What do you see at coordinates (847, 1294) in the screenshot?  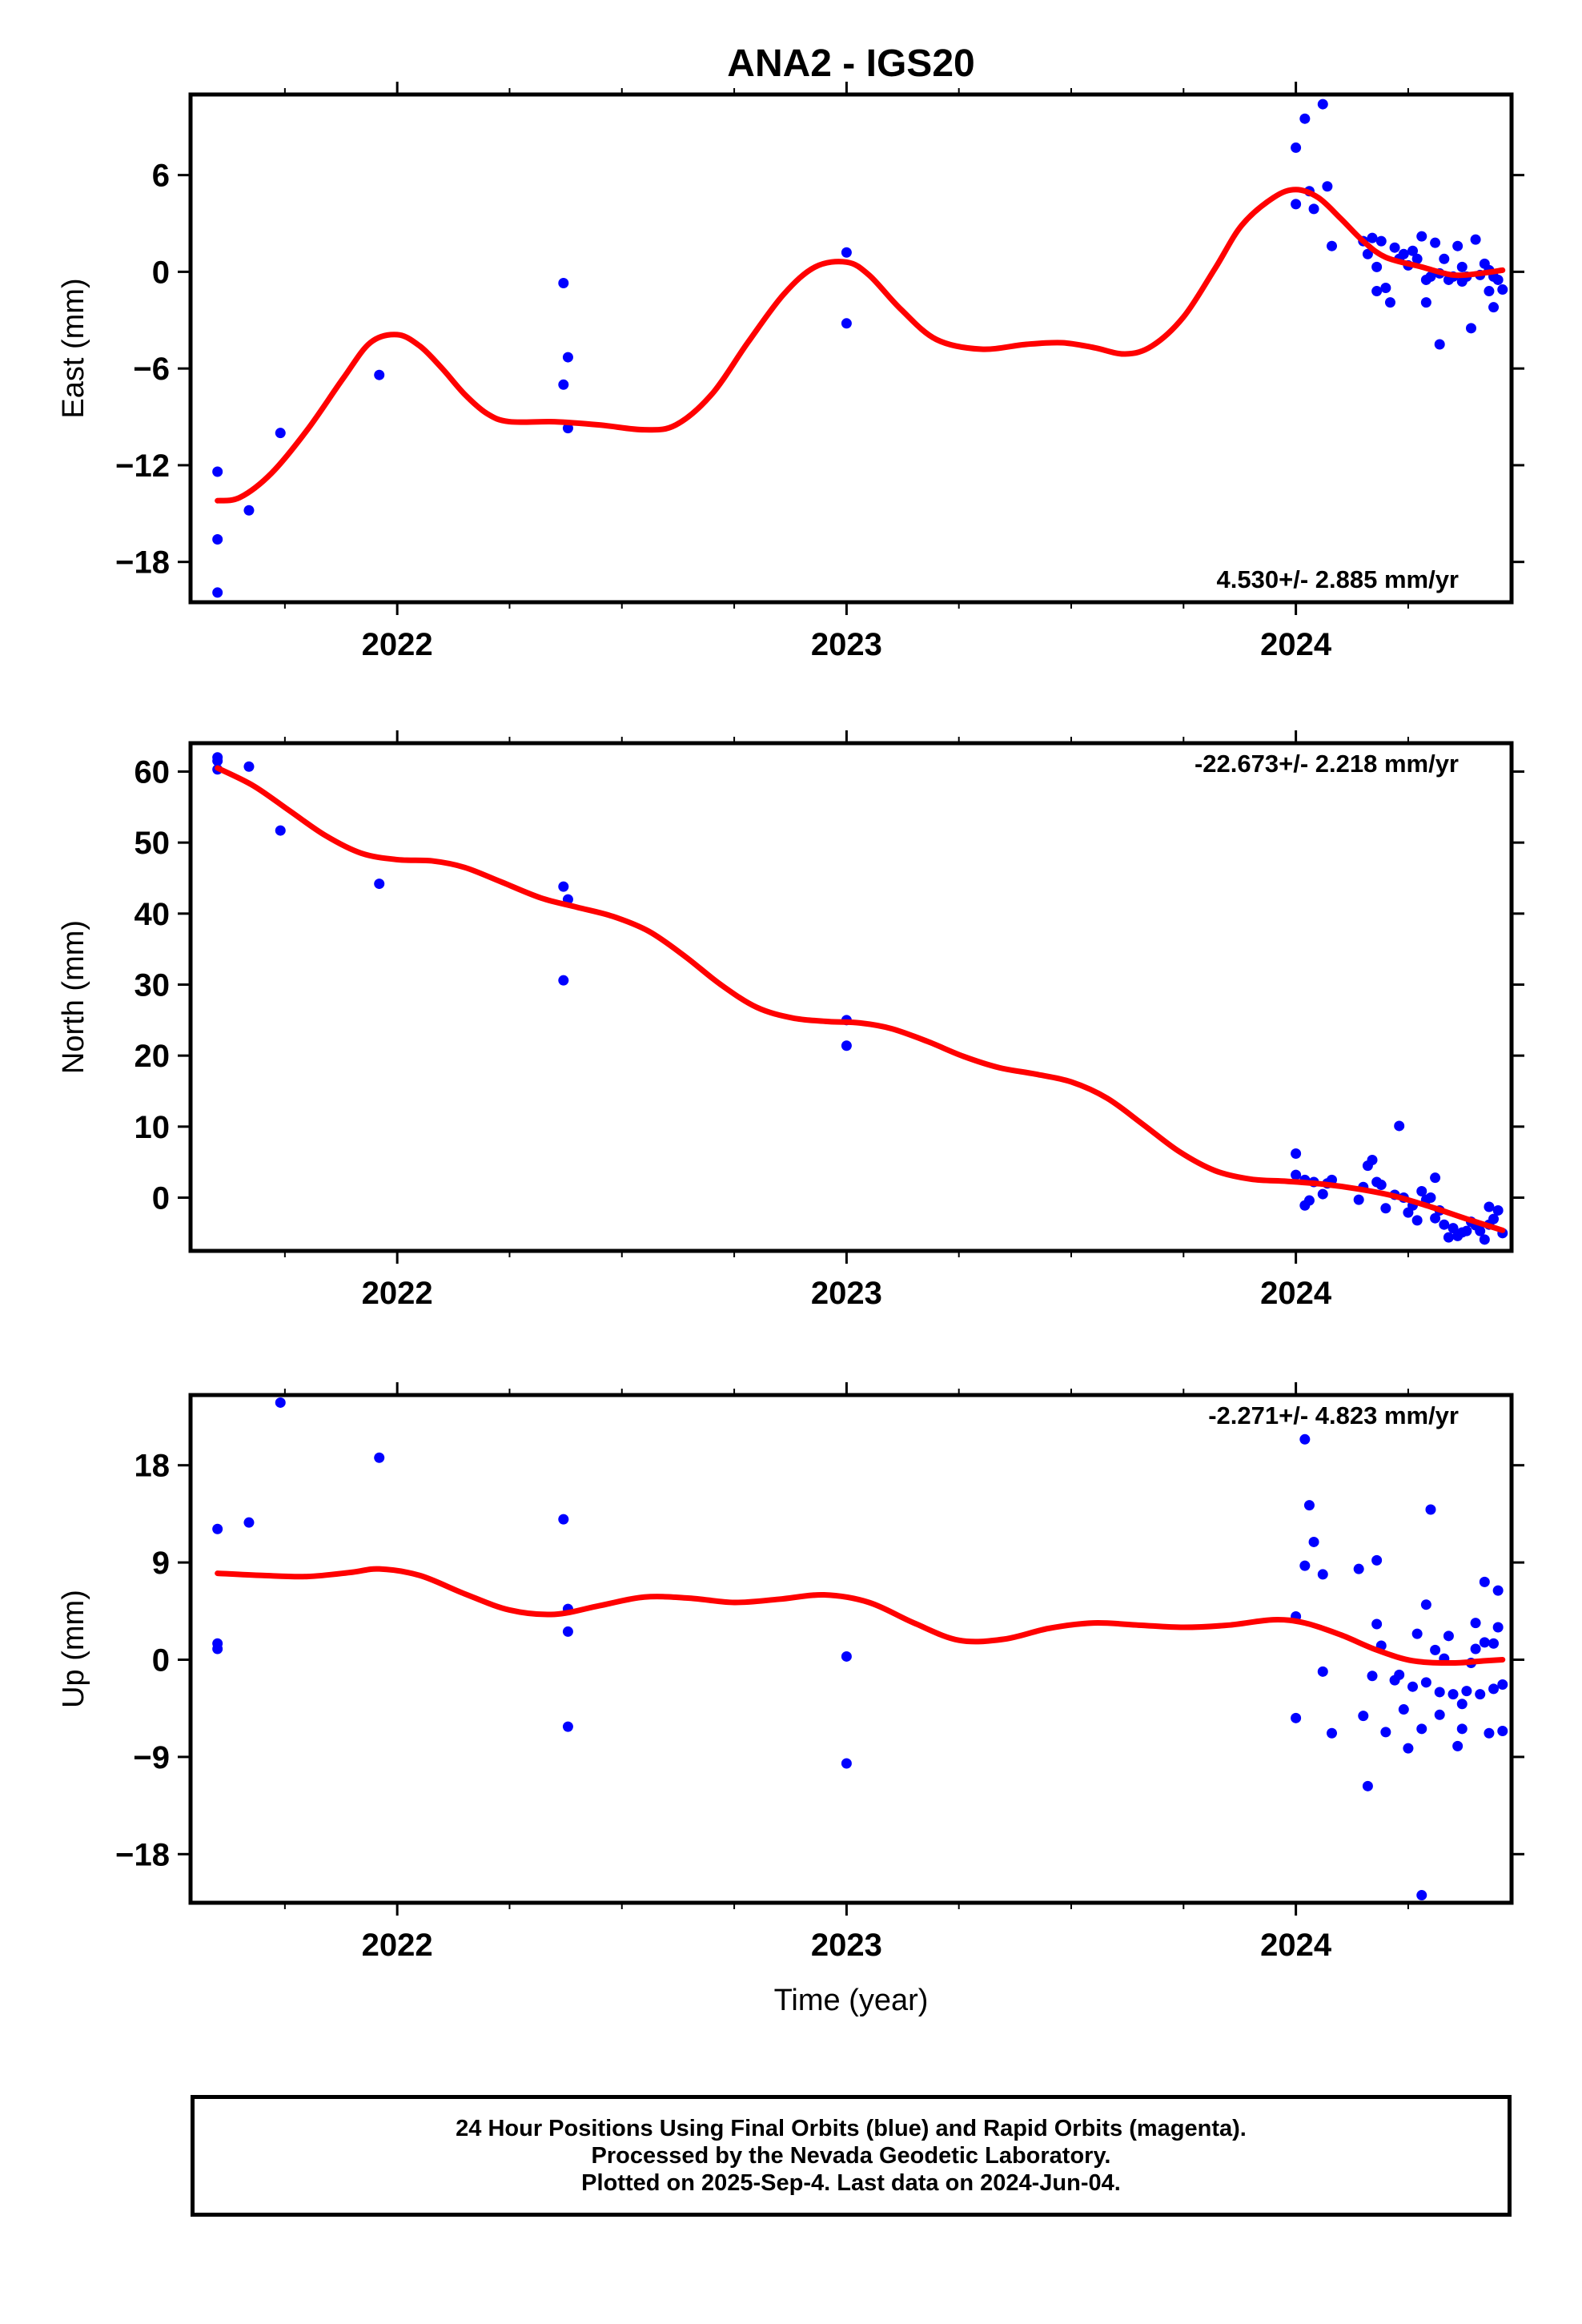 I see `x-tick-label: 2023` at bounding box center [847, 1294].